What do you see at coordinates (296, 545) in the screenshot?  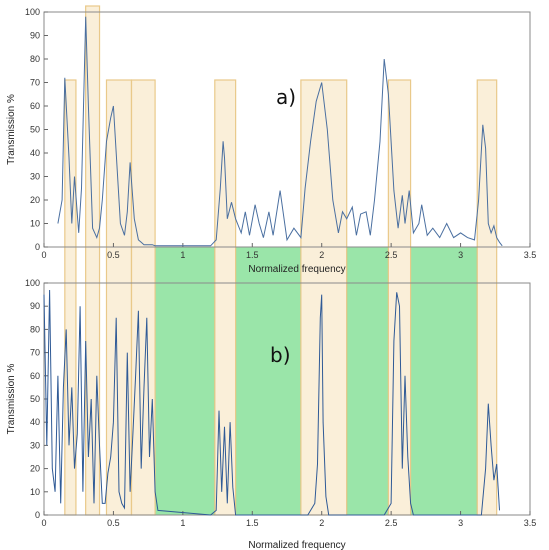 I see `panel-b-x-axis-label: Normalized frequency` at bounding box center [296, 545].